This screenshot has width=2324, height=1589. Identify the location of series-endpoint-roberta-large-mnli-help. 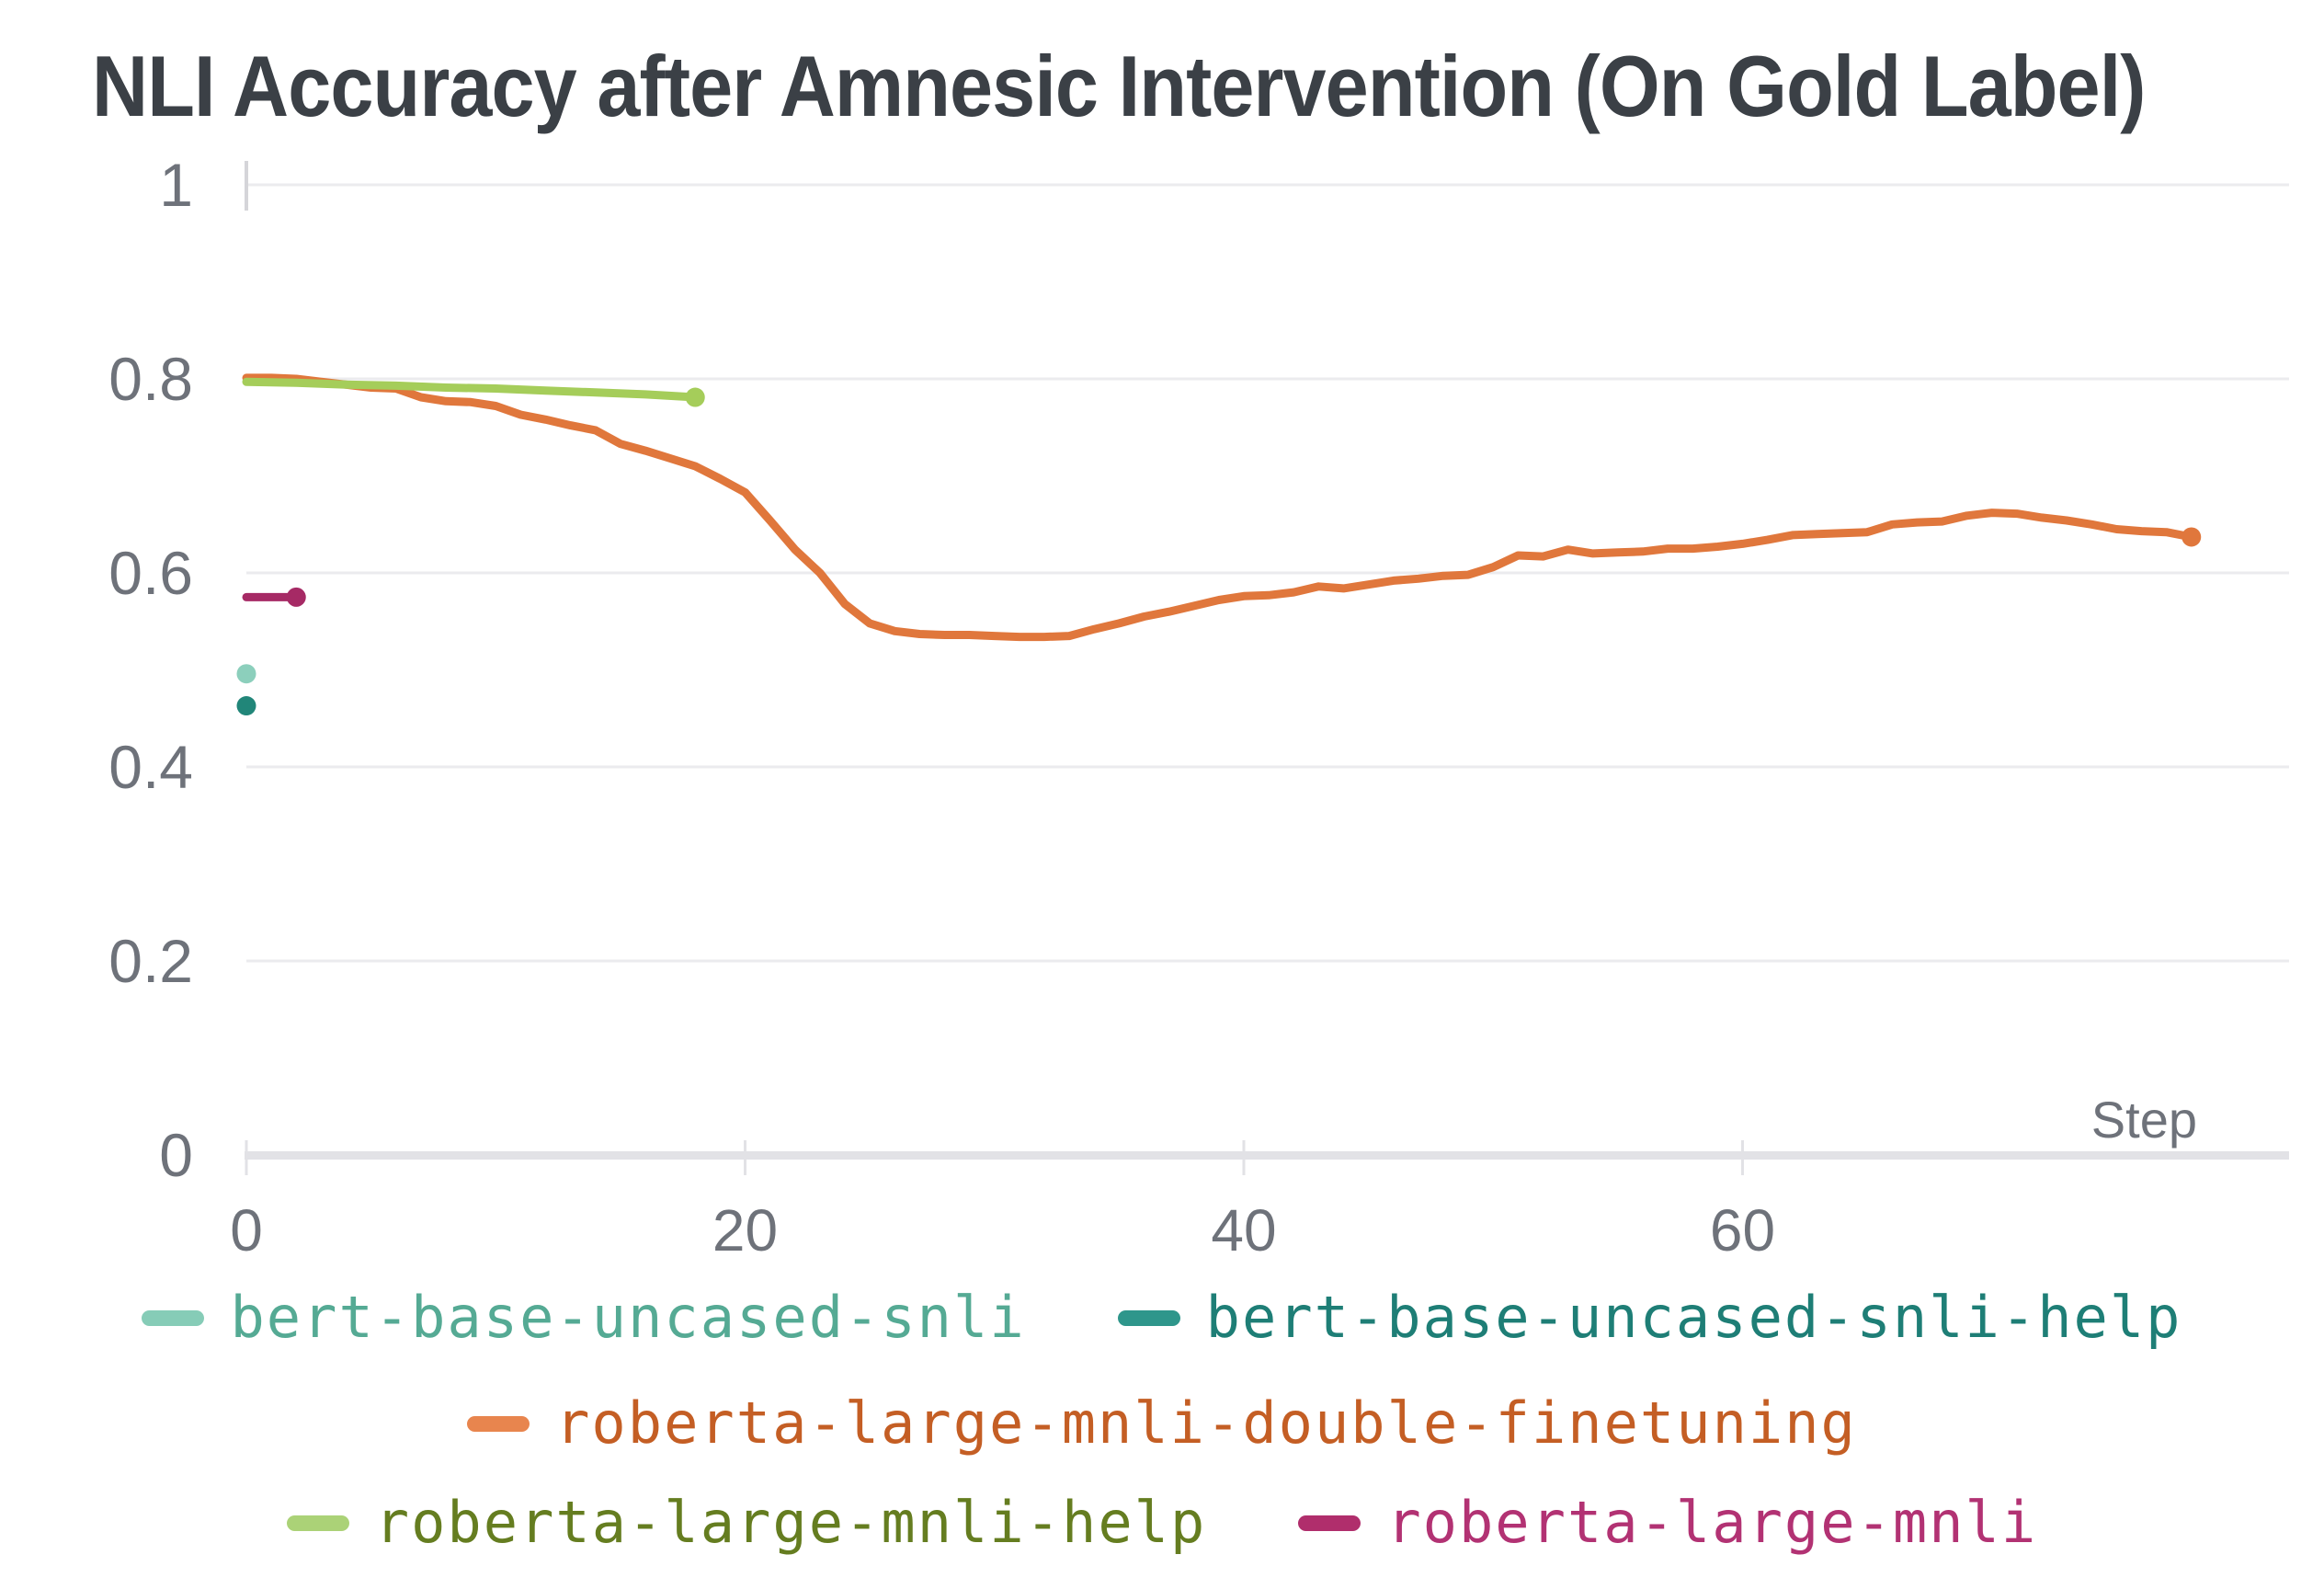
(695, 397).